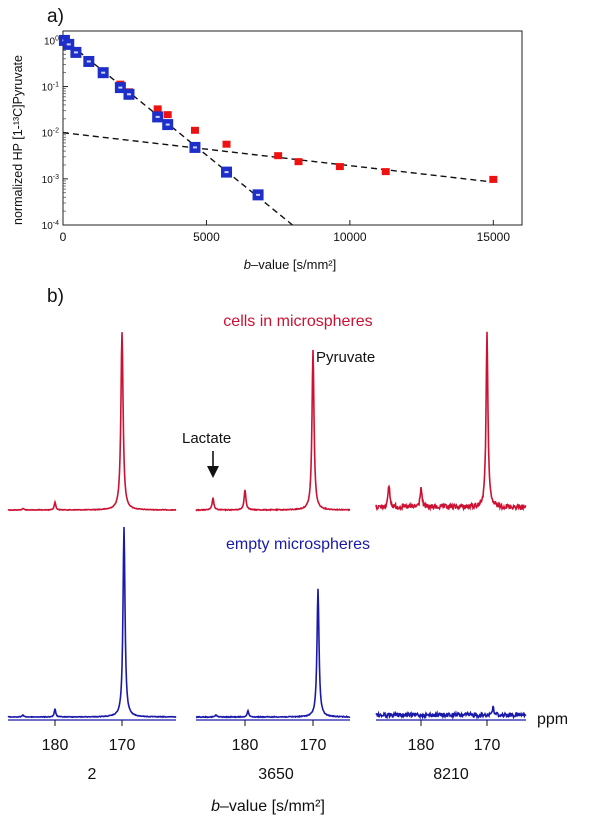 This screenshot has width=597, height=822. Describe the element at coordinates (50, 134) in the screenshot. I see `y-tick-label: 10⁻²` at that location.